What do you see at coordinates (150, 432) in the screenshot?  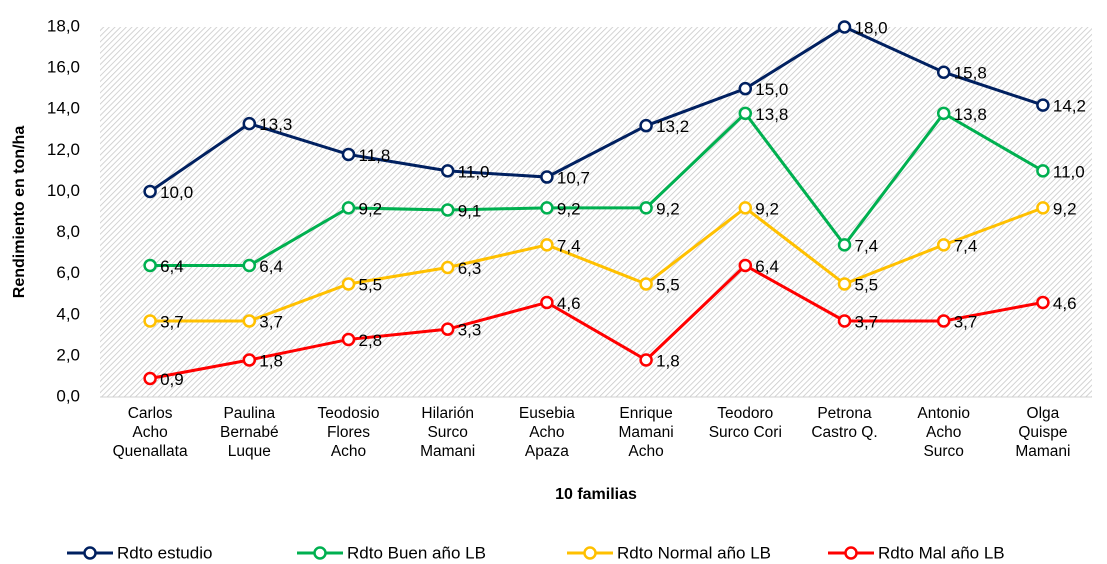 I see `x-tick-label: Carlos Acho Quenallata` at bounding box center [150, 432].